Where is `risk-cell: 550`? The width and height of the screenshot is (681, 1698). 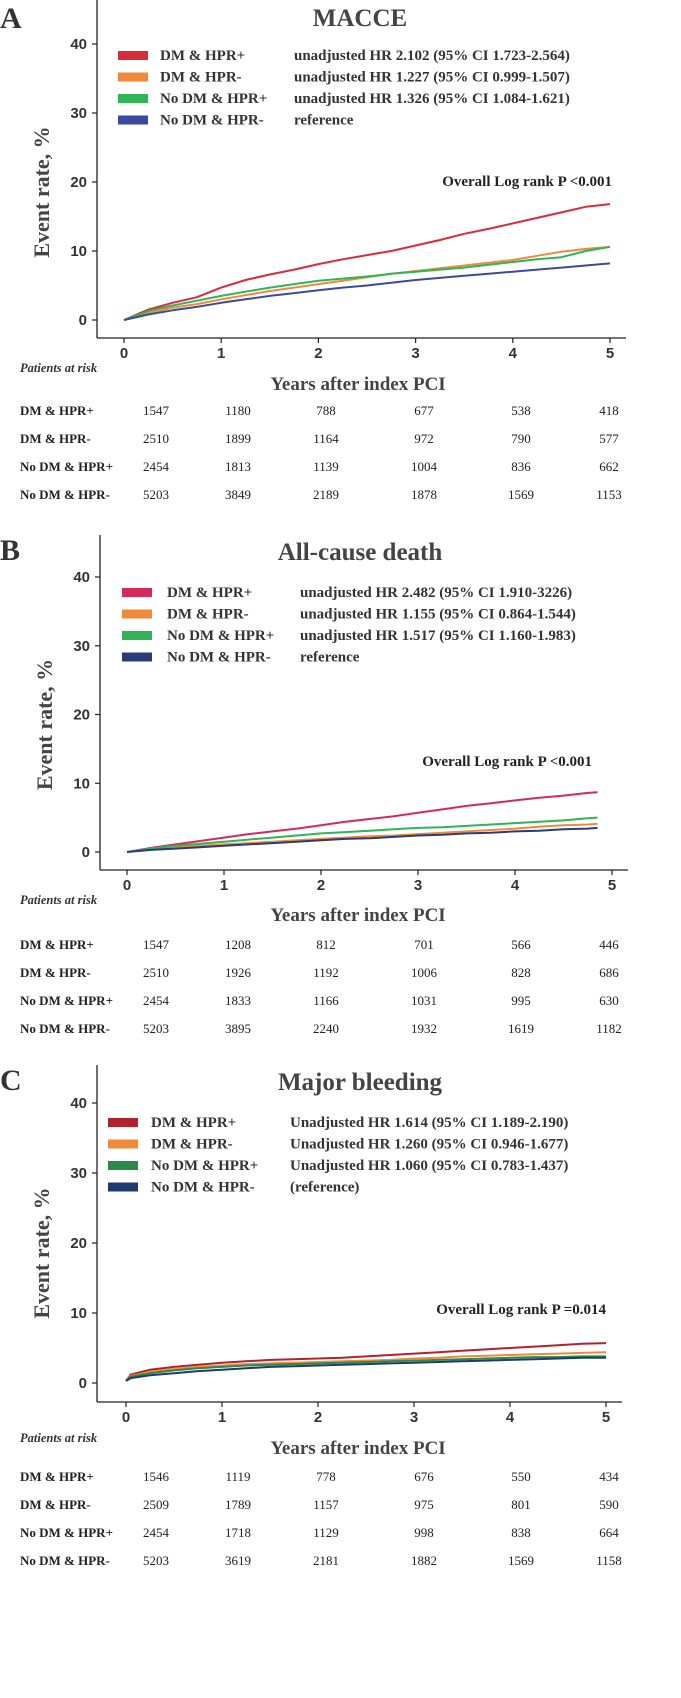 risk-cell: 550 is located at coordinates (521, 1476).